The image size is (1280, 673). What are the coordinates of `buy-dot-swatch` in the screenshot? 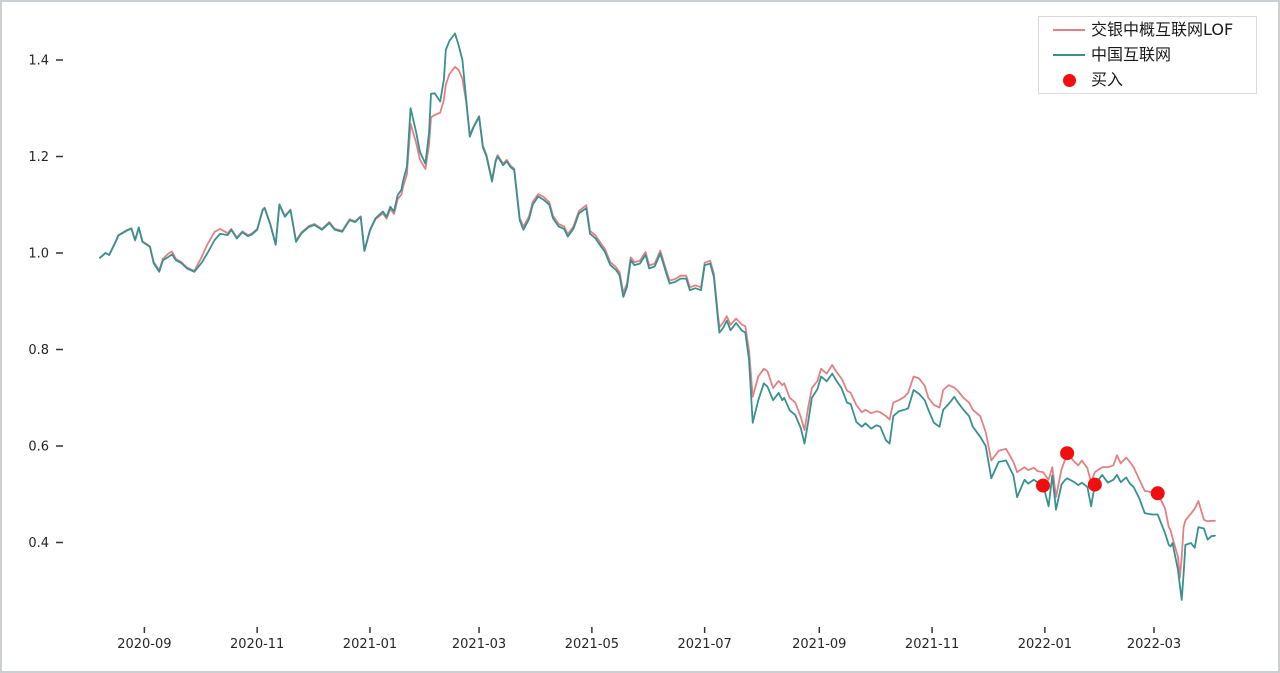 It's located at (1069, 80).